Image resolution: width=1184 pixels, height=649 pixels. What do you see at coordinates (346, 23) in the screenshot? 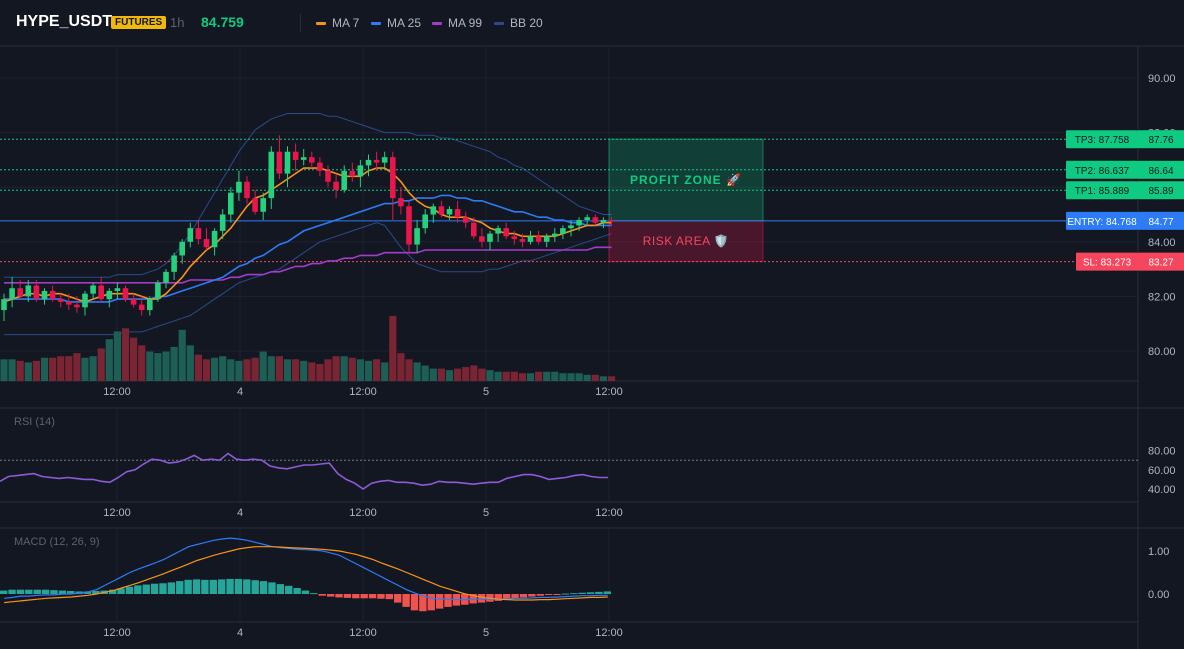
I see `legend-label: MA 7` at bounding box center [346, 23].